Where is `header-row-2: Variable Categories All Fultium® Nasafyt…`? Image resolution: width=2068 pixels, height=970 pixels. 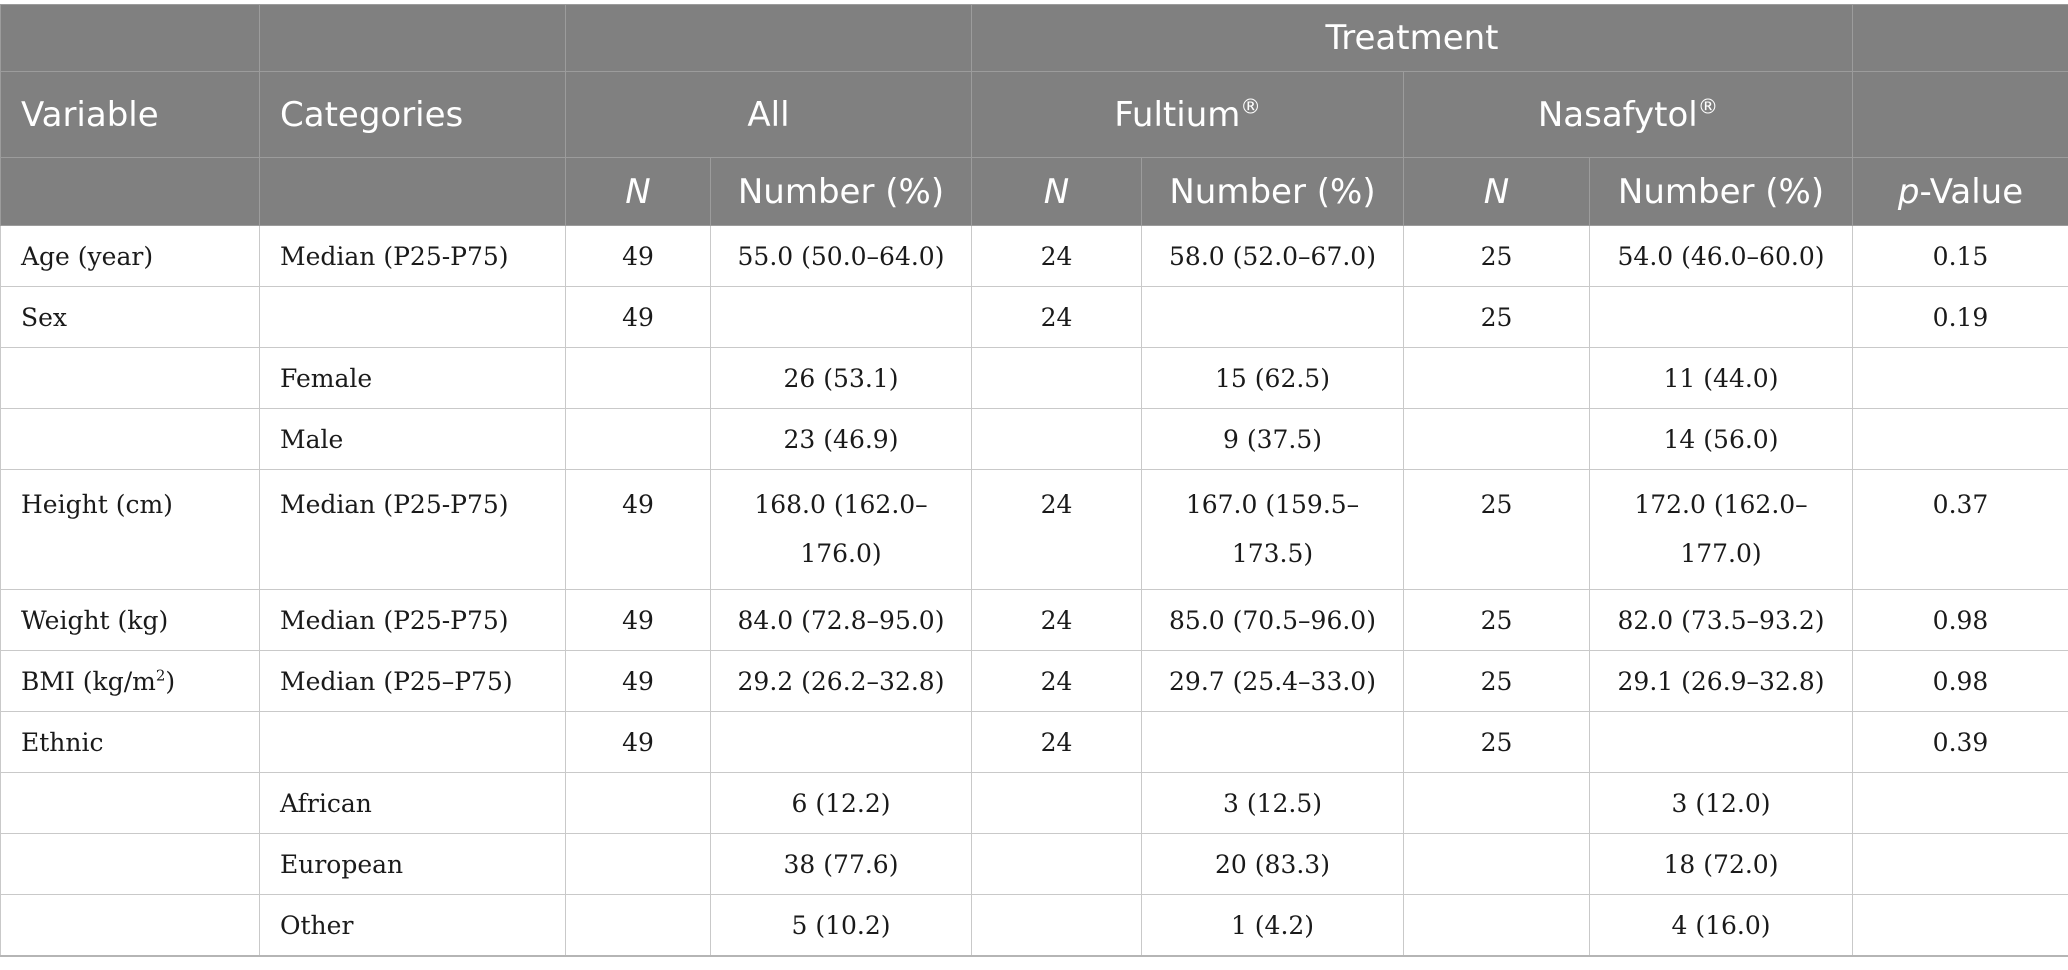 header-row-2: Variable Categories All Fultium® Nasafyt… is located at coordinates (1034, 114).